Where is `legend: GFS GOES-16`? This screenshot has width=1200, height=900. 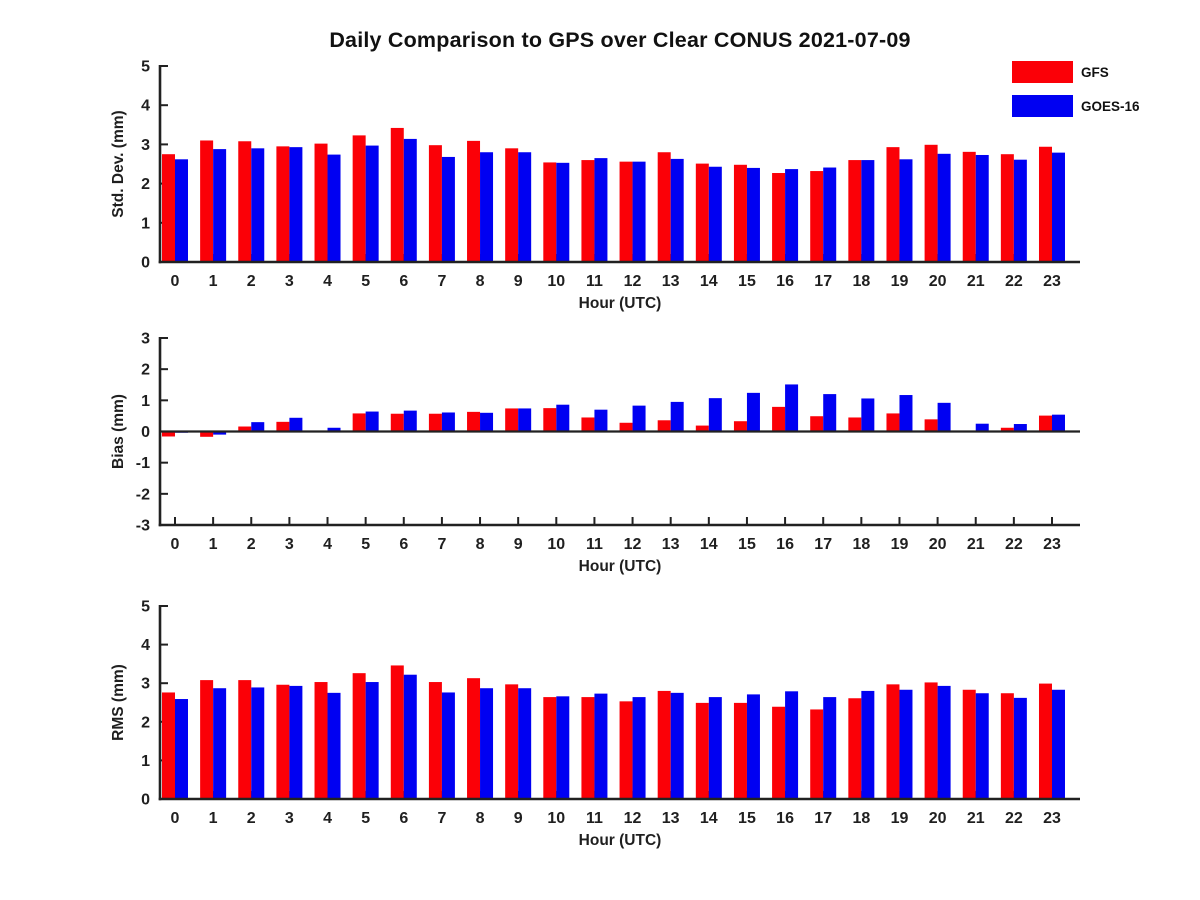 legend: GFS GOES-16 is located at coordinates (1076, 95).